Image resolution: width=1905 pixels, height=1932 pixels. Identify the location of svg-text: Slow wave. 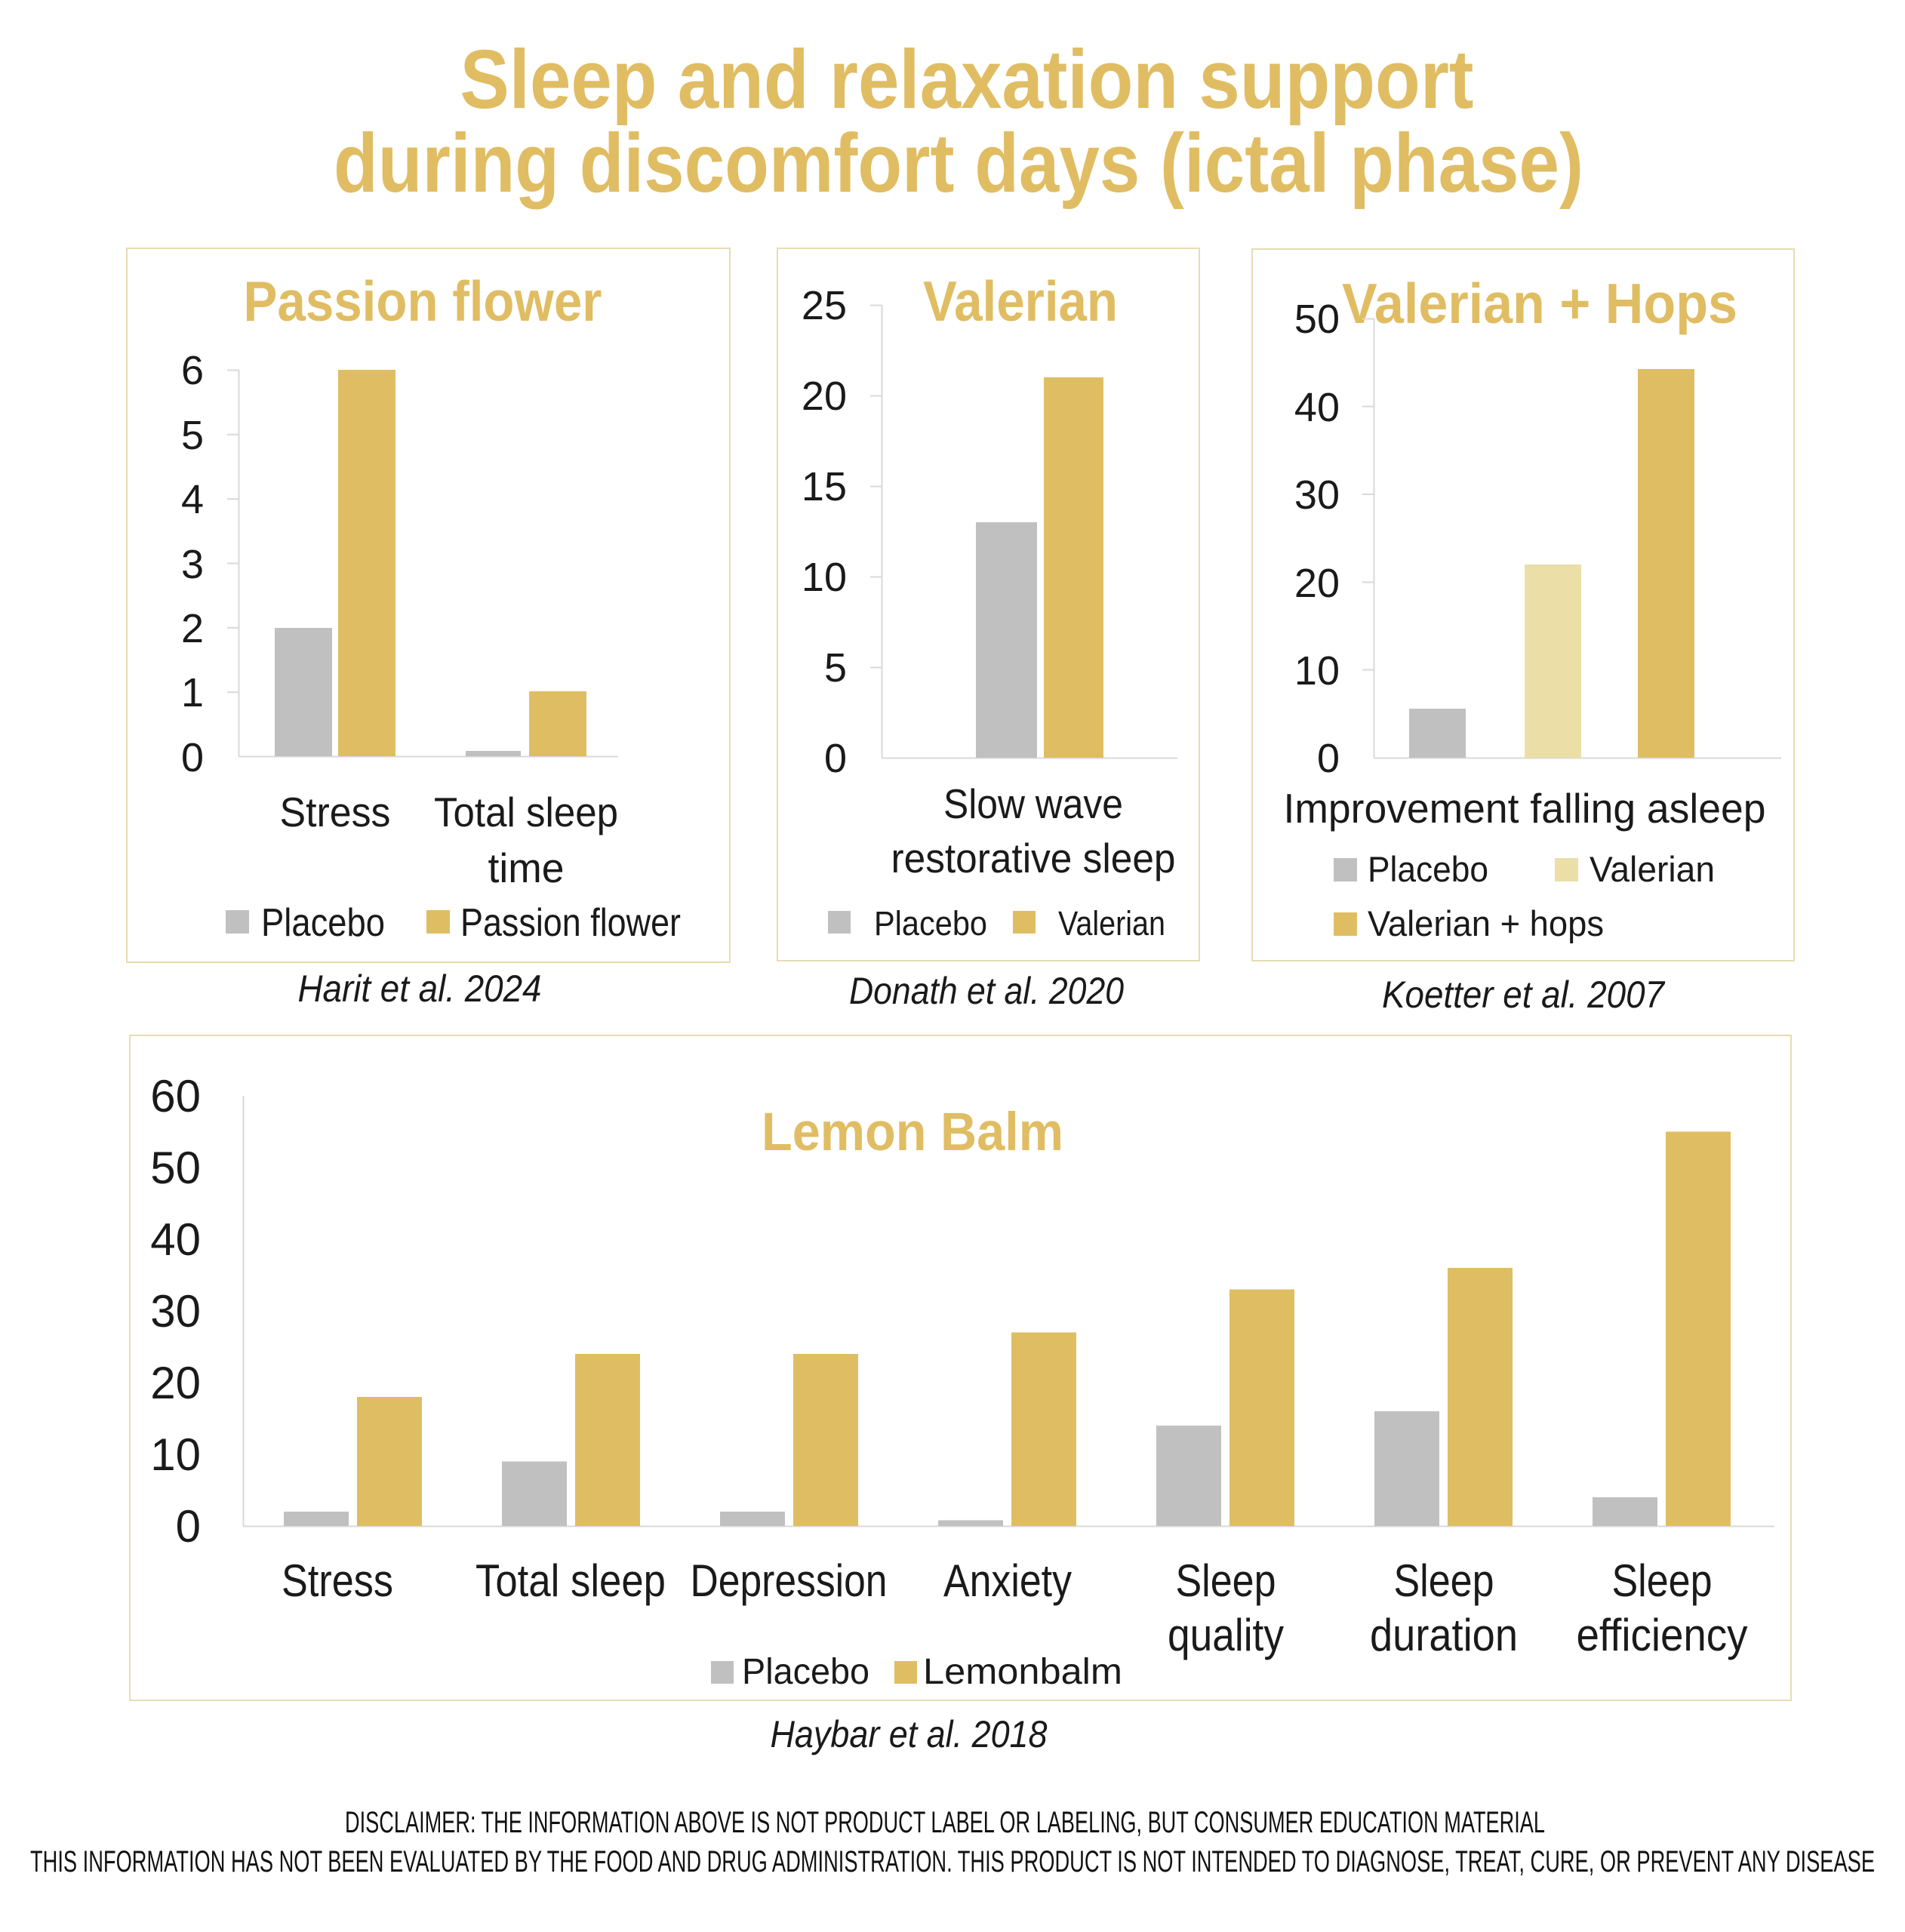
(1033, 803).